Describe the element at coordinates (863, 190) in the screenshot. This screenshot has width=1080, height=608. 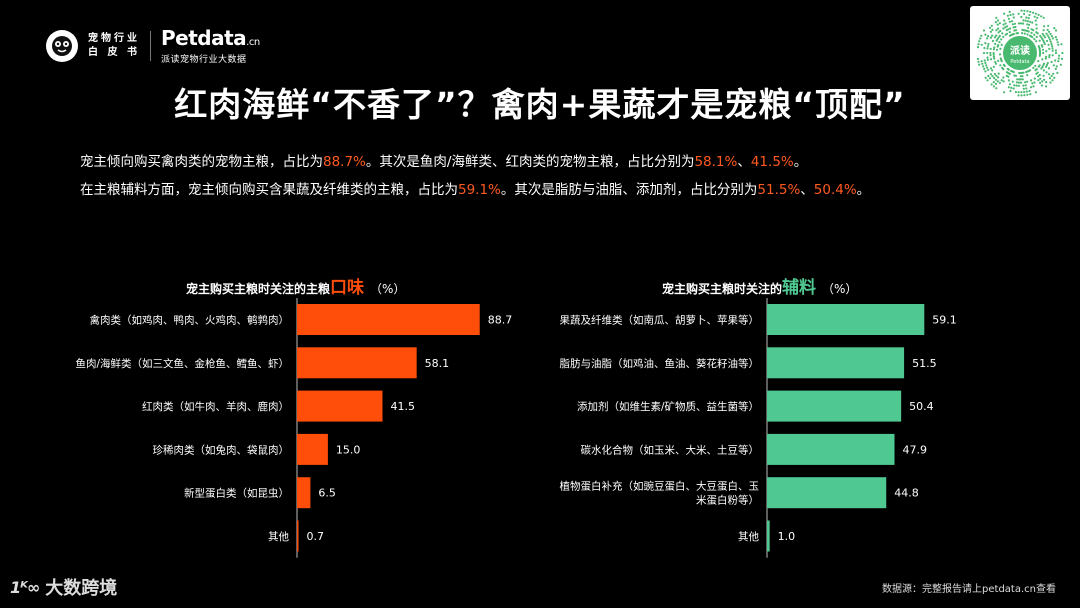
I see `summary-2-text-4: 。` at that location.